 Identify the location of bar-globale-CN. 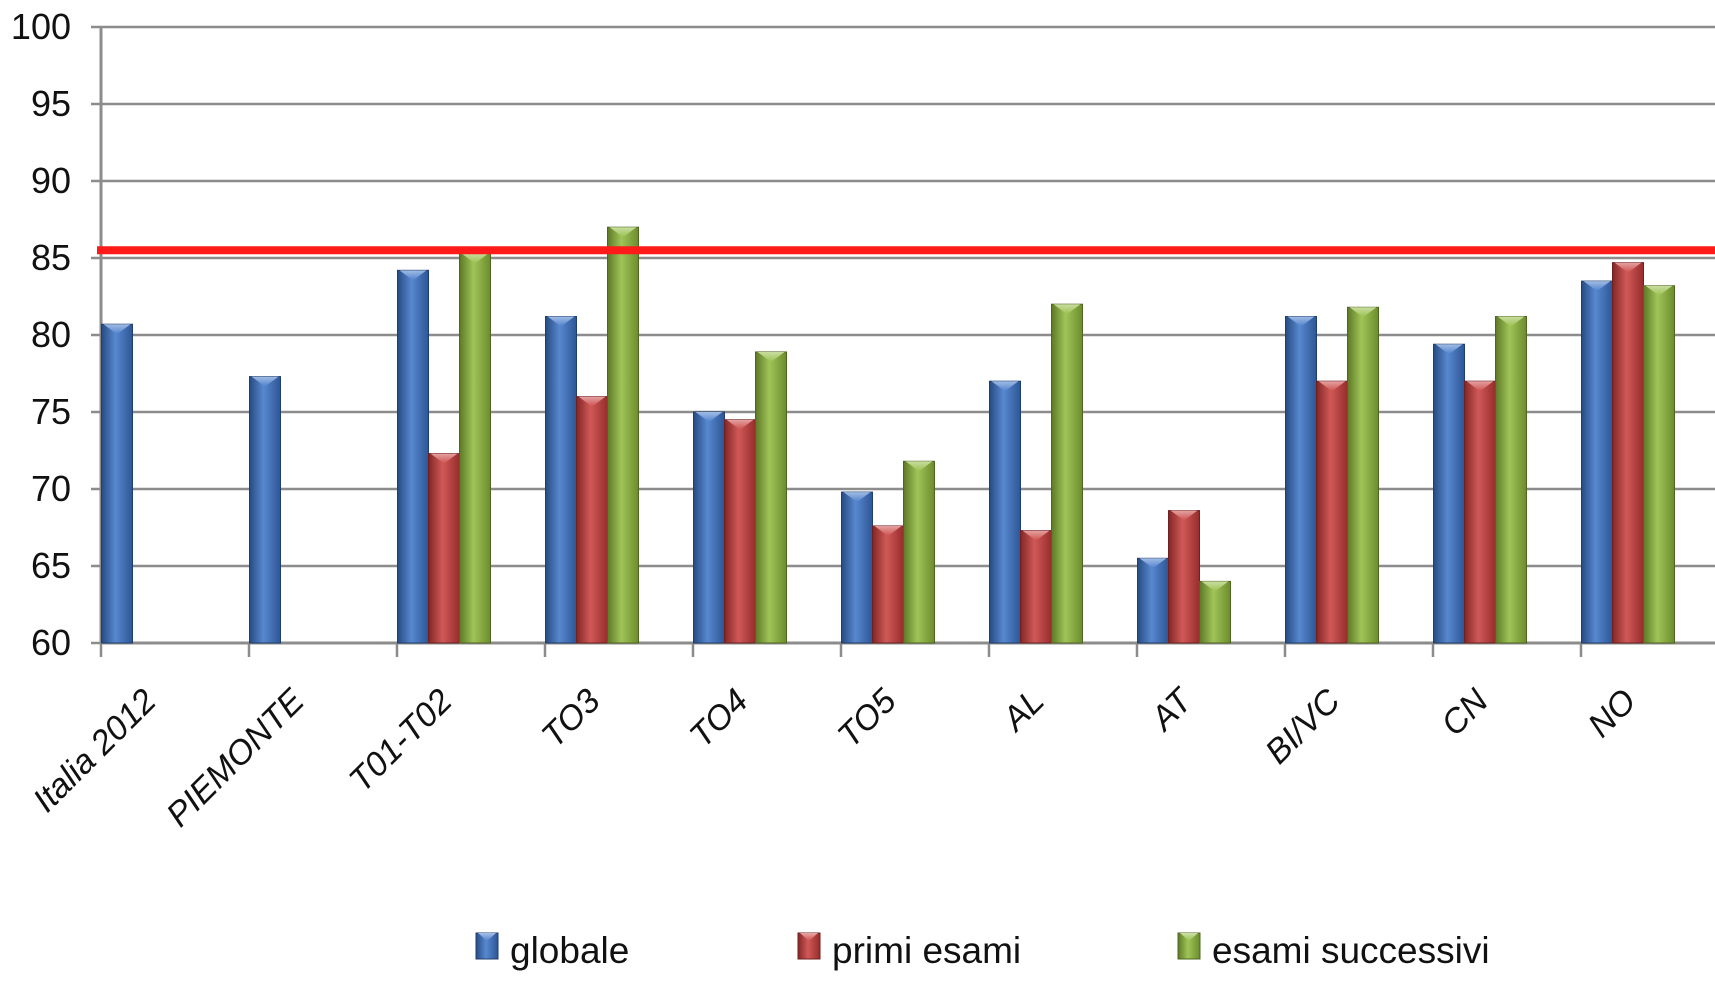
(1449, 493).